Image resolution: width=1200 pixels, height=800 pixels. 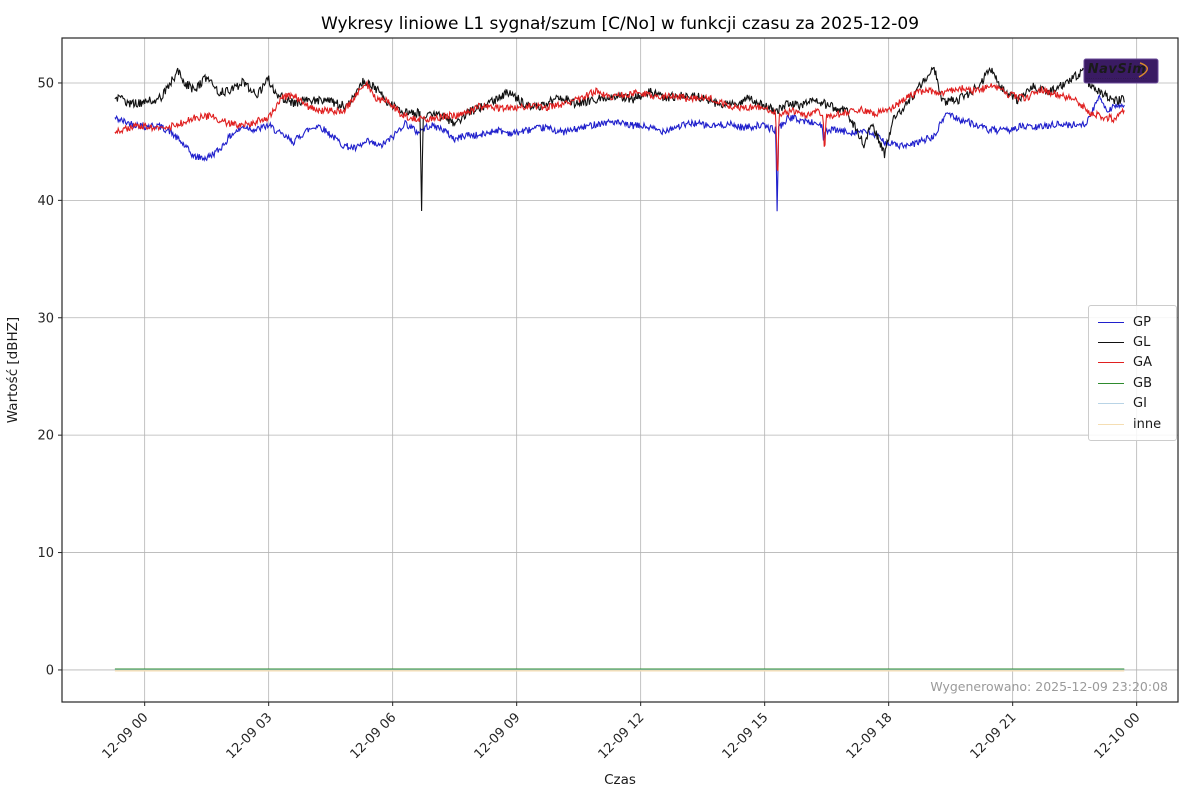 I want to click on y-axis-ticks: 0 10 20 30 40 50, so click(x=49, y=377).